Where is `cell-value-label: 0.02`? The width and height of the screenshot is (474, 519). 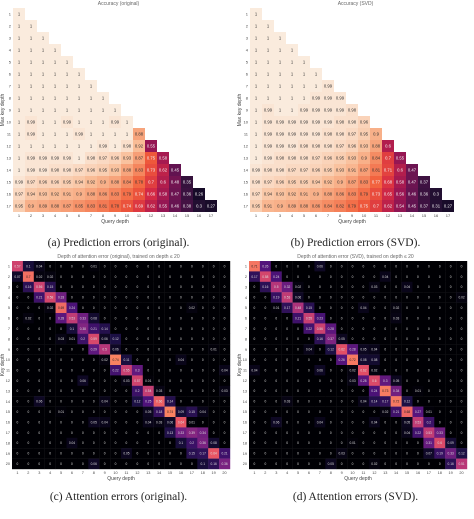 cell-value-label: 0.02 is located at coordinates (385, 412).